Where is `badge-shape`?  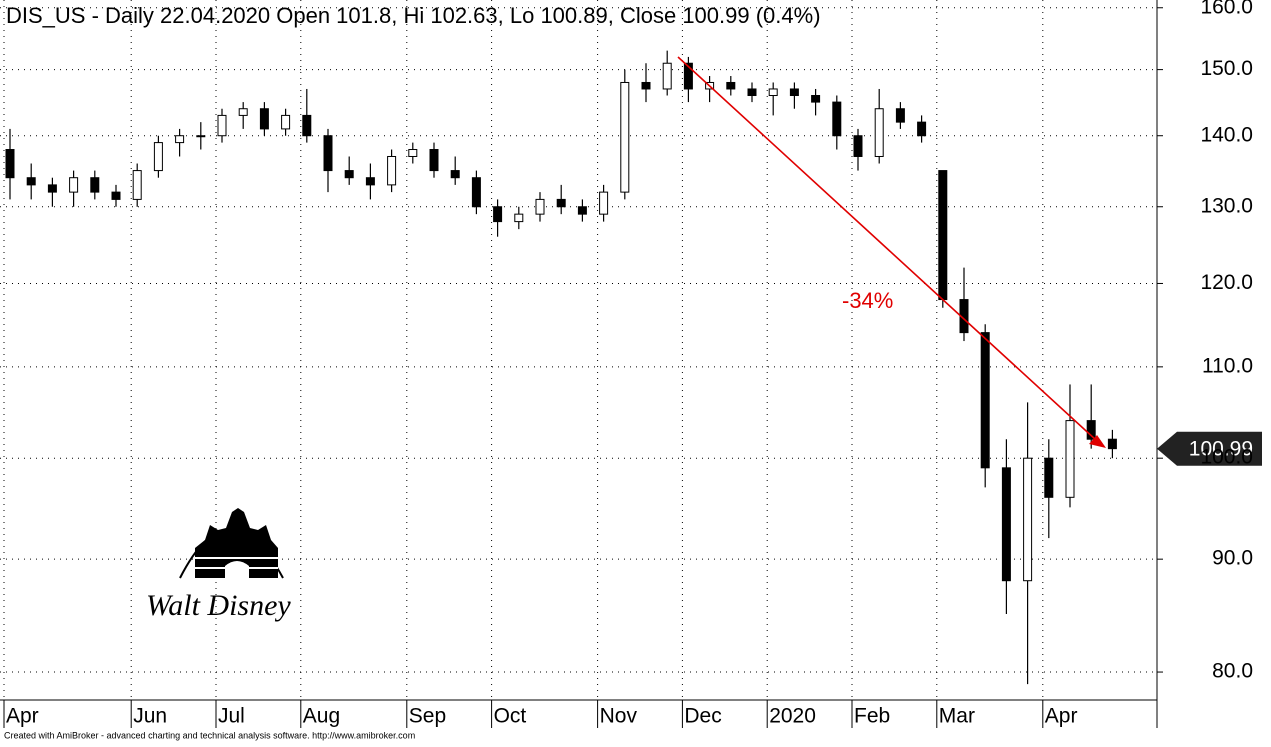
badge-shape is located at coordinates (1209, 448).